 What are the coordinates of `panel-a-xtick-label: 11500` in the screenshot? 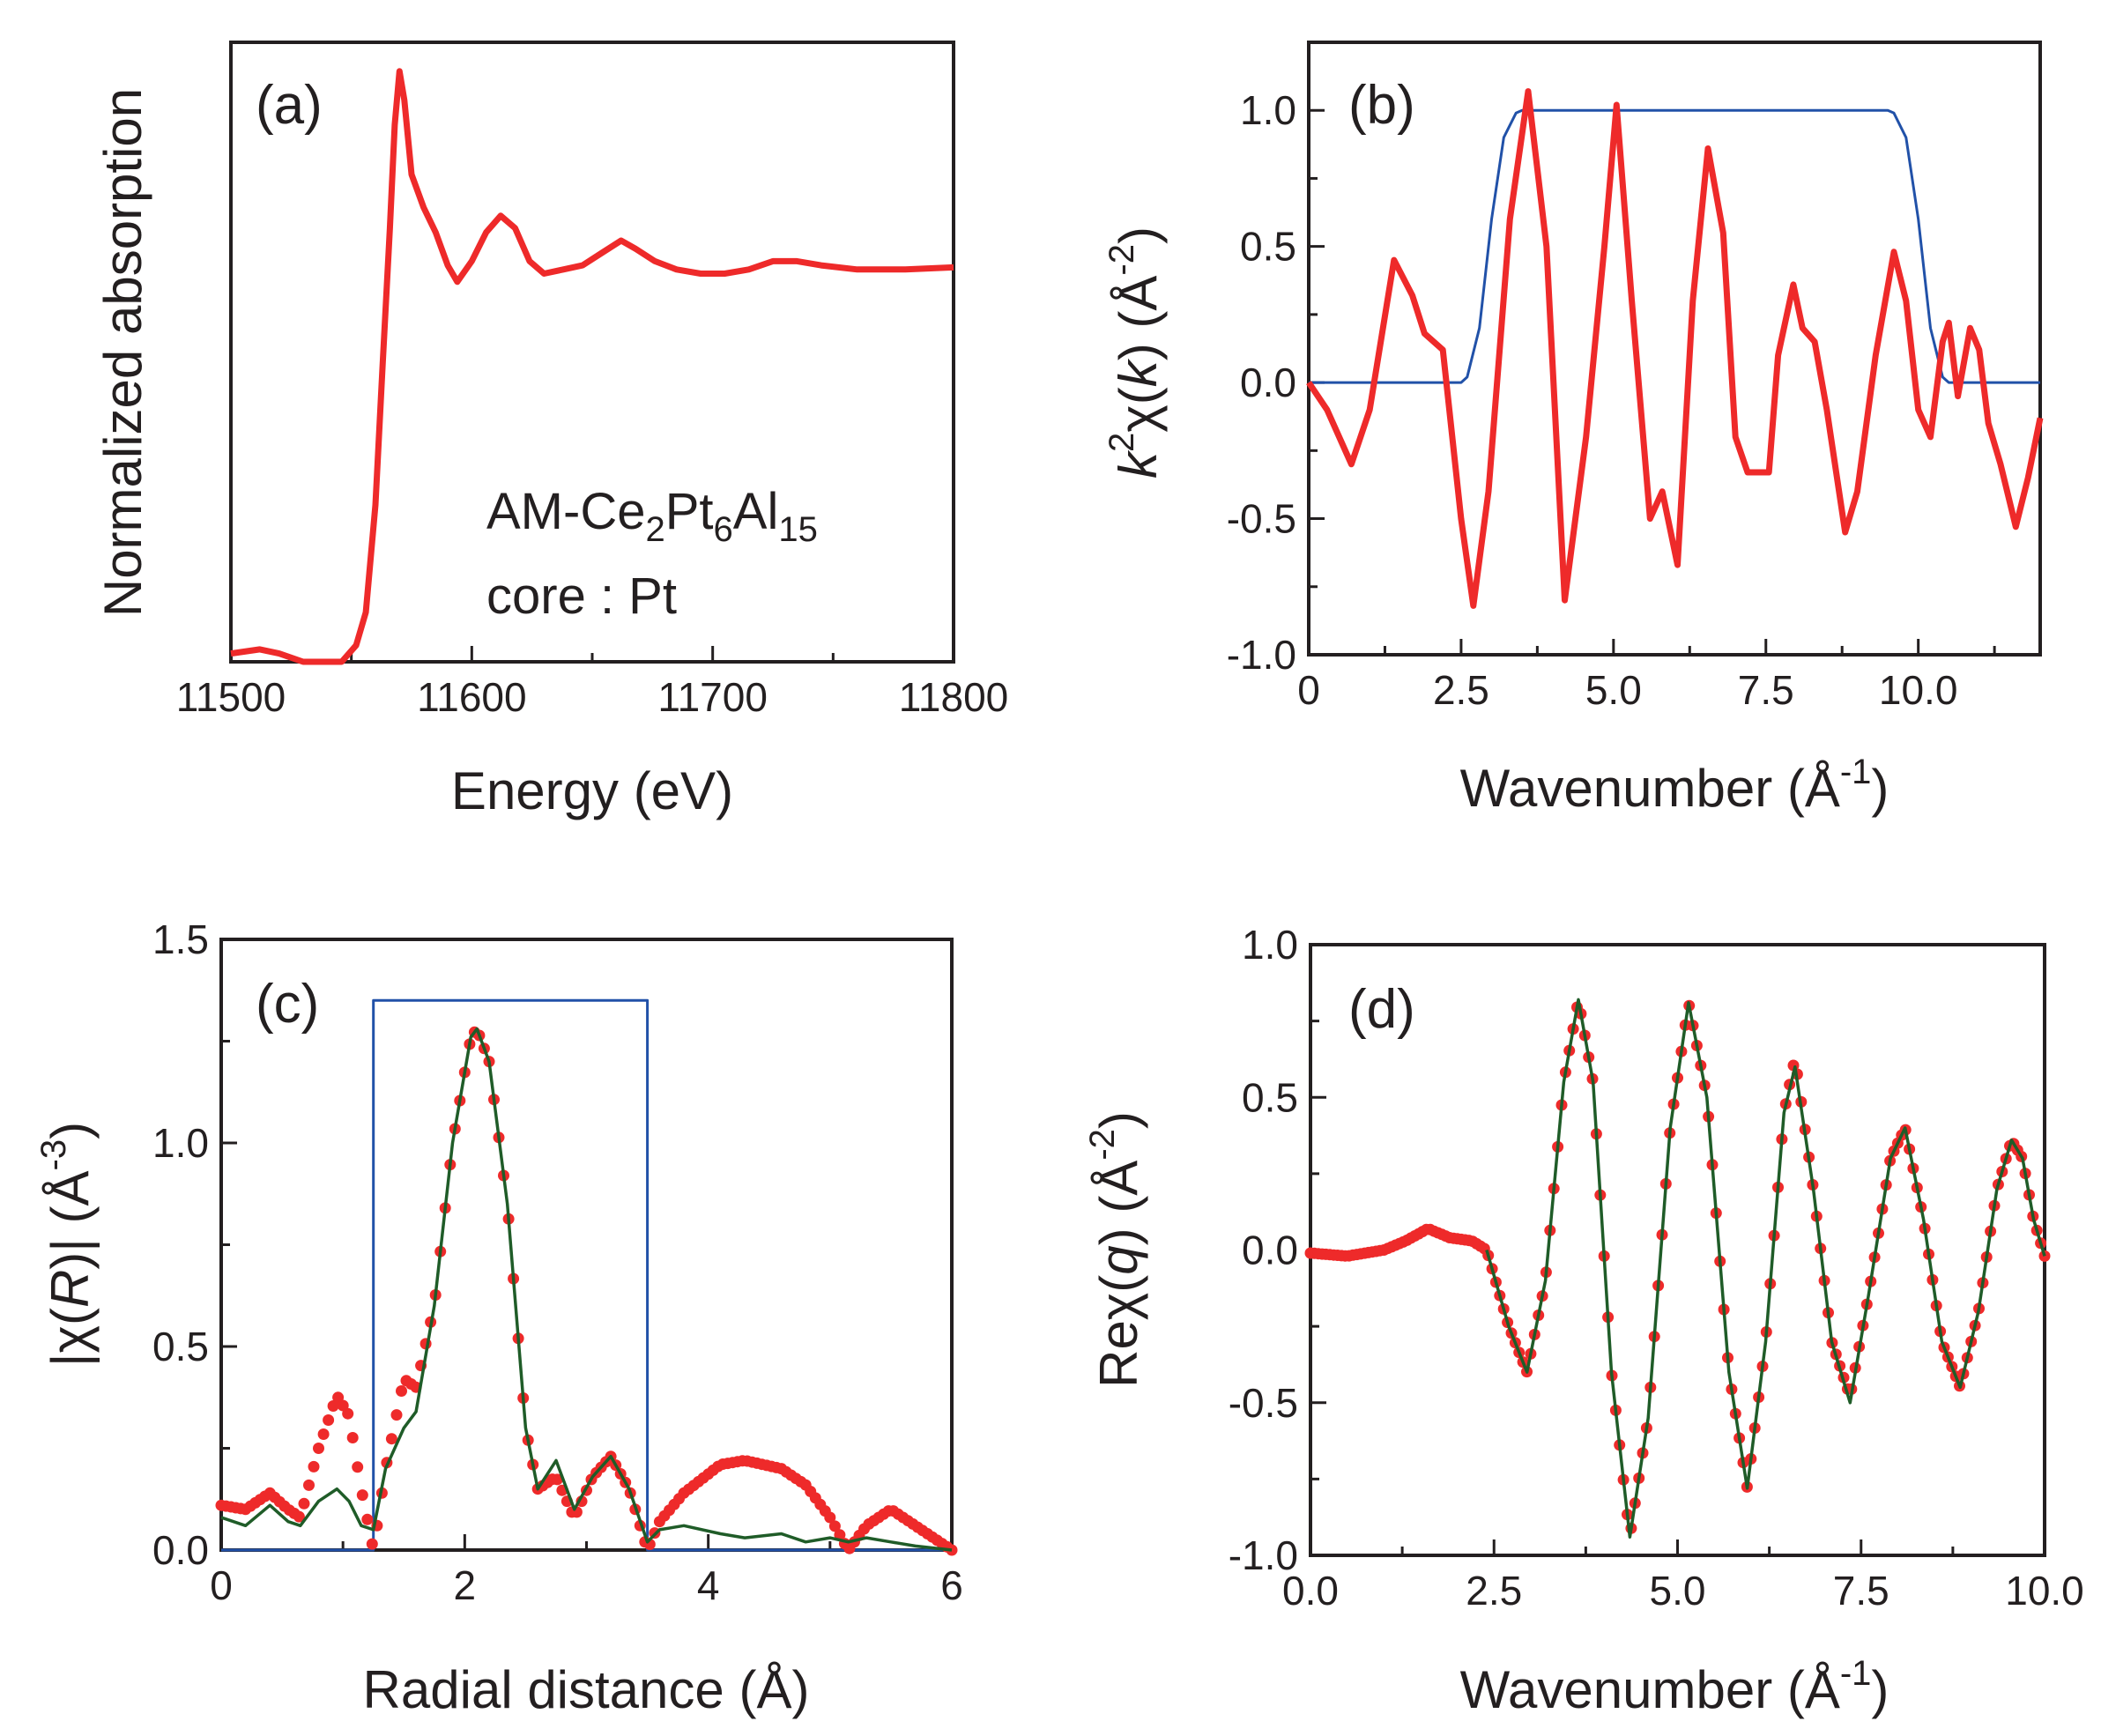 It's located at (231, 697).